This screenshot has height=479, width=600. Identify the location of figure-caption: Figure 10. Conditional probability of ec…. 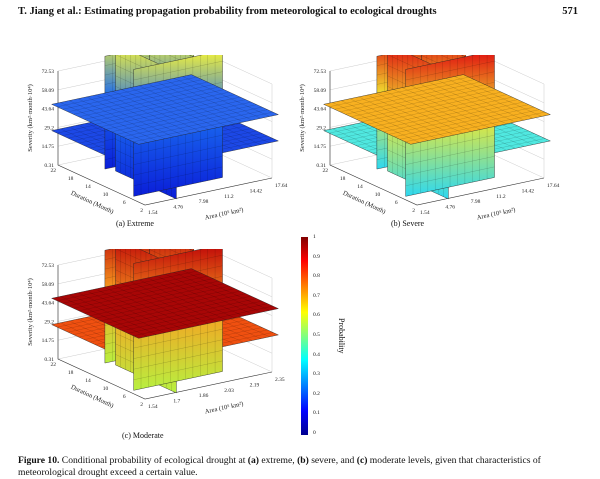
(303, 466).